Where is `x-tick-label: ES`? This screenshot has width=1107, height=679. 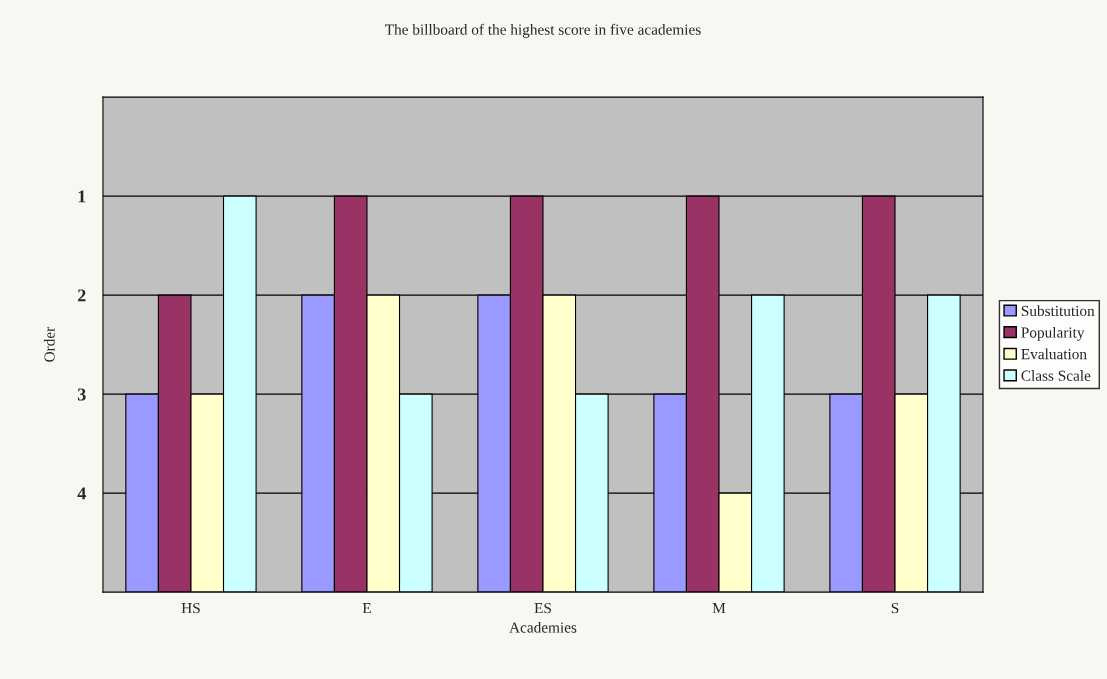 x-tick-label: ES is located at coordinates (542, 608).